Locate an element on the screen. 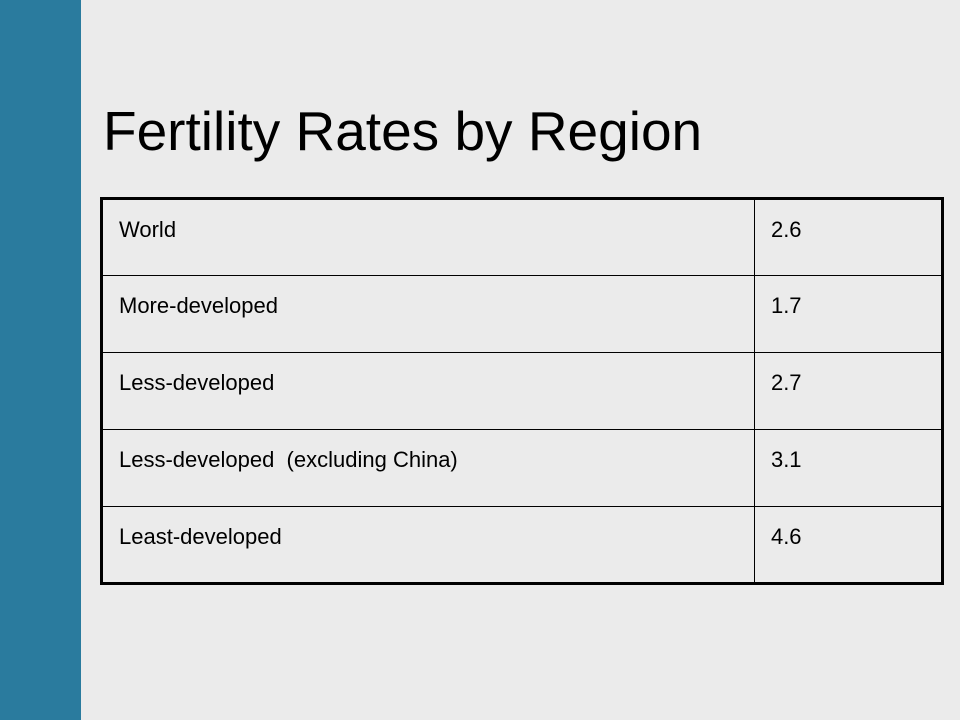 This screenshot has height=720, width=960. rate-cell: 4.6 is located at coordinates (848, 545).